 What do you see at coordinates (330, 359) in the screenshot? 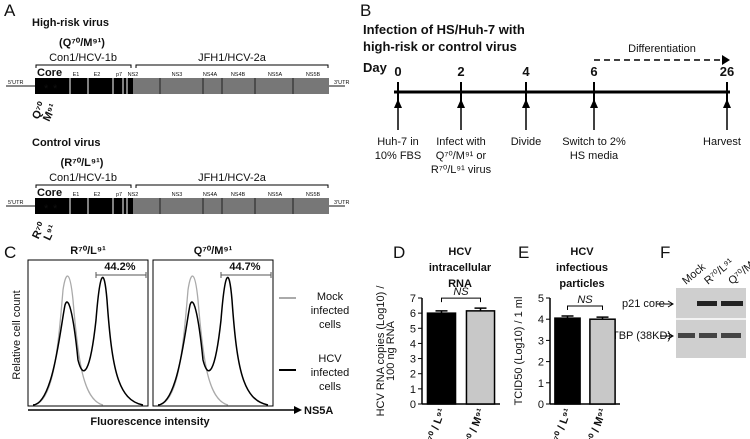
I see `legend-label: HCV` at bounding box center [330, 359].